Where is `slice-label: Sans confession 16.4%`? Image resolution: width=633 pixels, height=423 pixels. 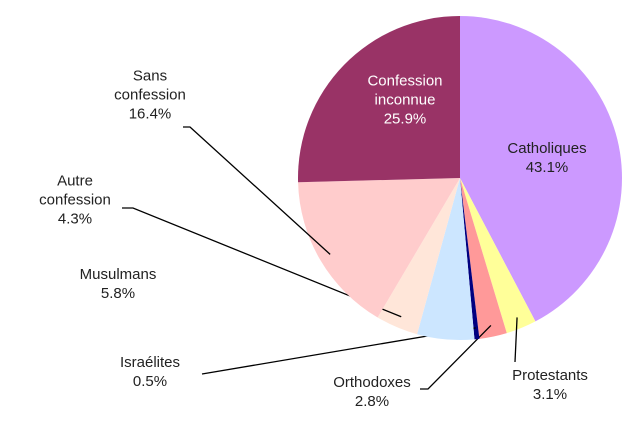 slice-label: Sans confession 16.4% is located at coordinates (150, 95).